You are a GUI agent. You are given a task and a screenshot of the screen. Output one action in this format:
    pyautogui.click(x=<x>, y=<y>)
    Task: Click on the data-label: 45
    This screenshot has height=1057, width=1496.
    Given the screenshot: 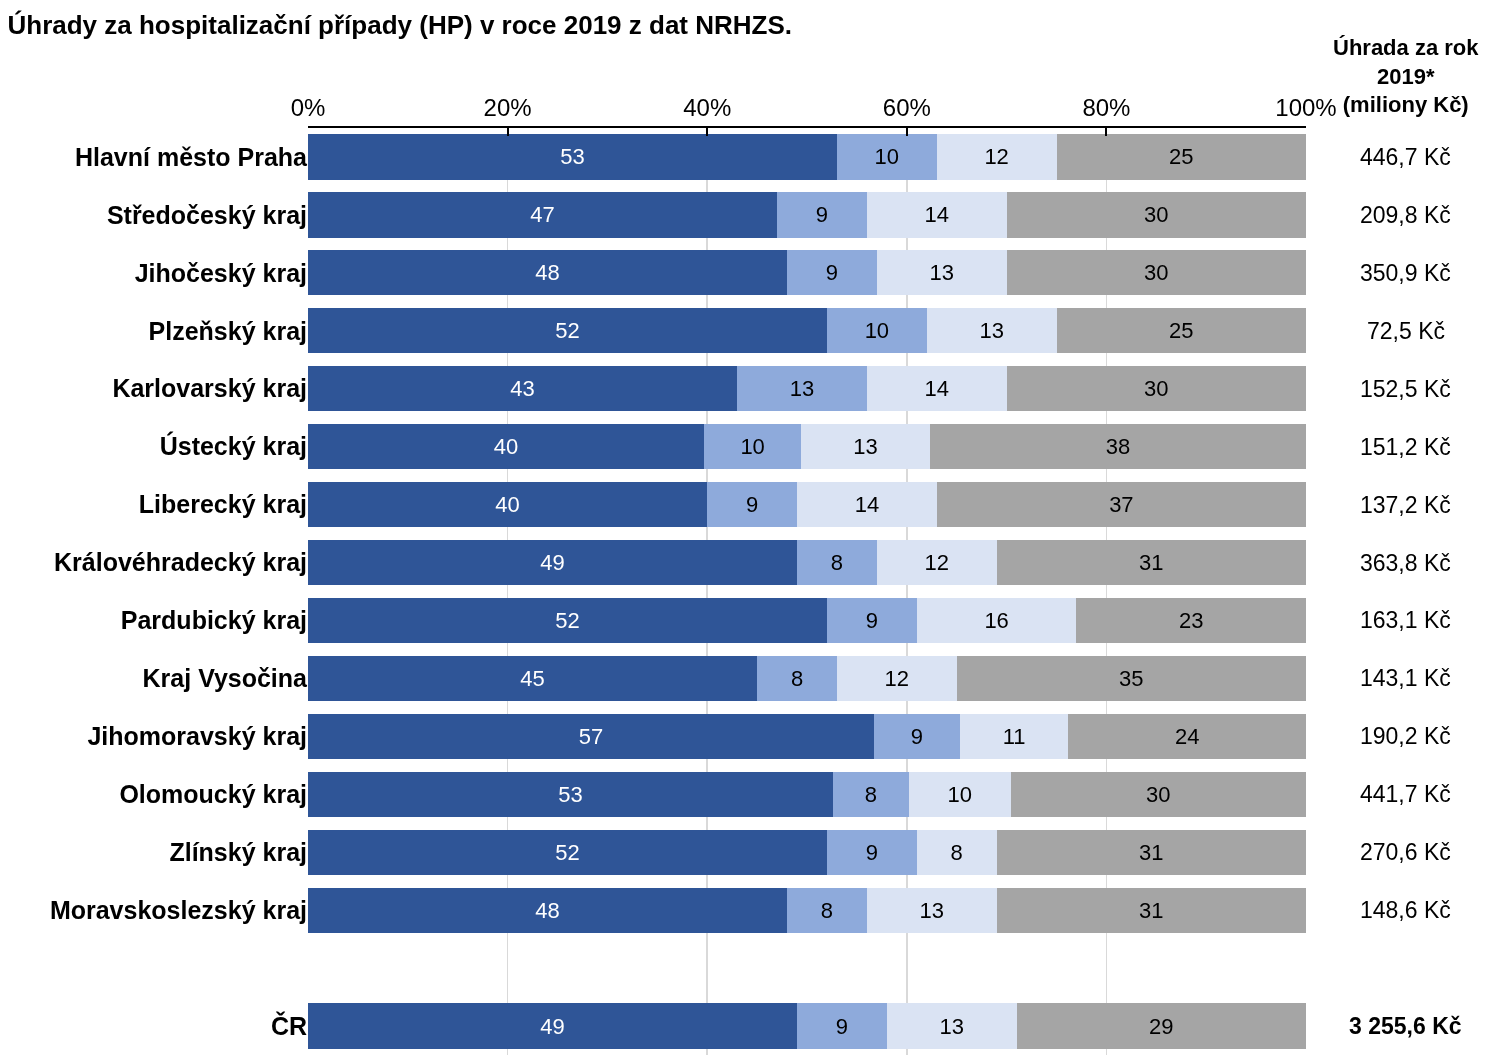 What is the action you would take?
    pyautogui.click(x=532, y=678)
    